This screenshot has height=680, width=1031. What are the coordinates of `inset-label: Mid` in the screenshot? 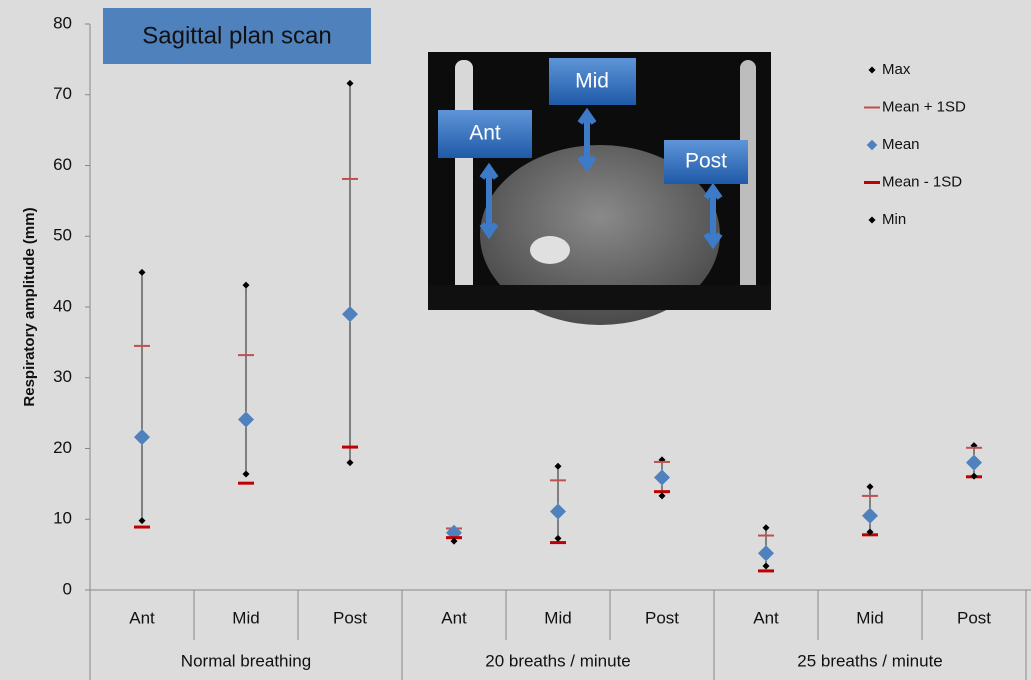 It's located at (592, 81).